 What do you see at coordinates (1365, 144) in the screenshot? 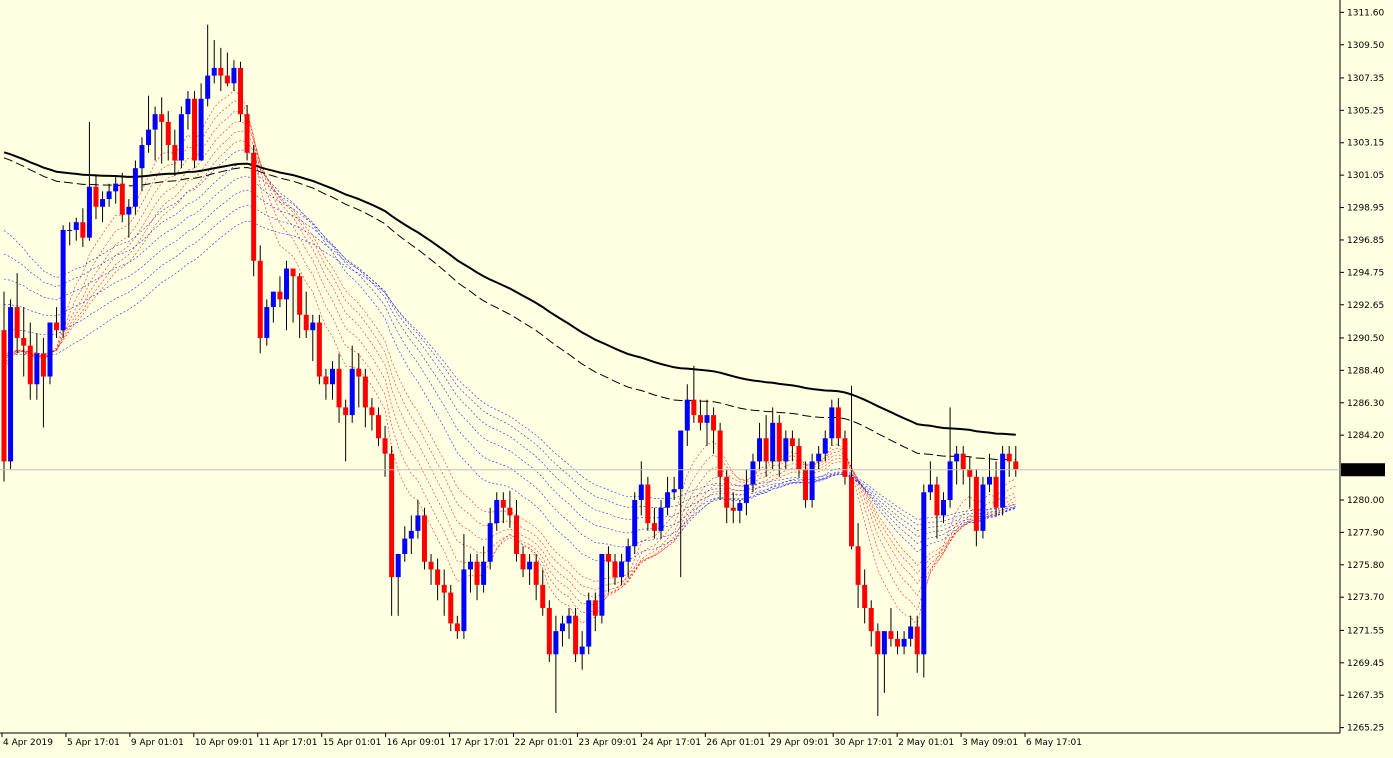
I see `price-tick-label: 1303.15` at bounding box center [1365, 144].